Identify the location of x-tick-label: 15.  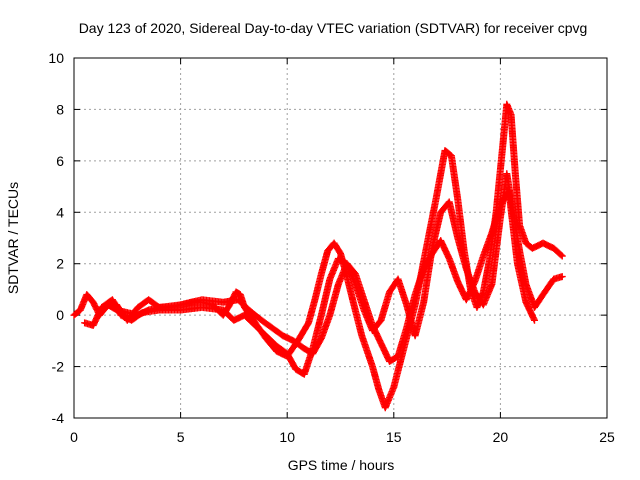
(394, 437).